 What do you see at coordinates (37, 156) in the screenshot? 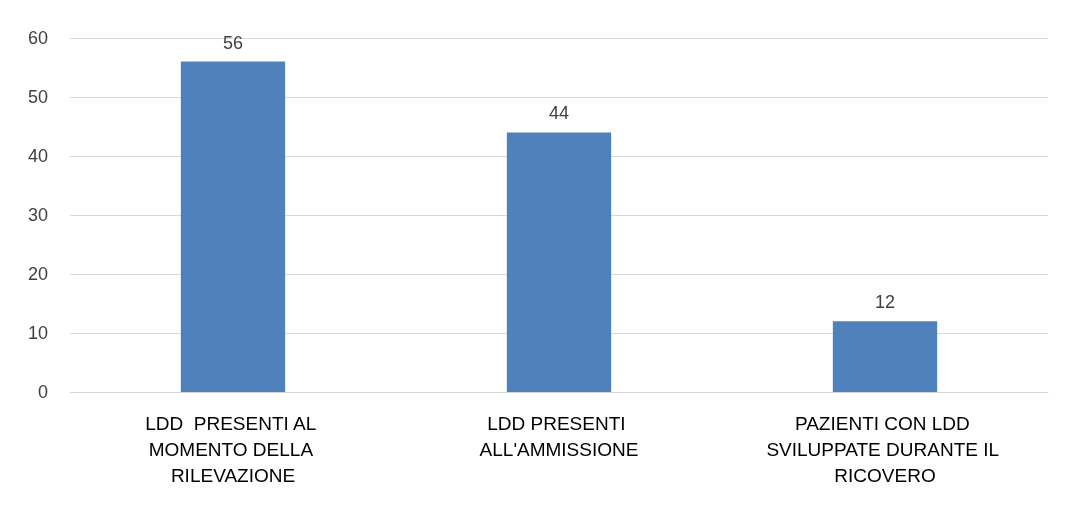
I see `y-tick-label: 40` at bounding box center [37, 156].